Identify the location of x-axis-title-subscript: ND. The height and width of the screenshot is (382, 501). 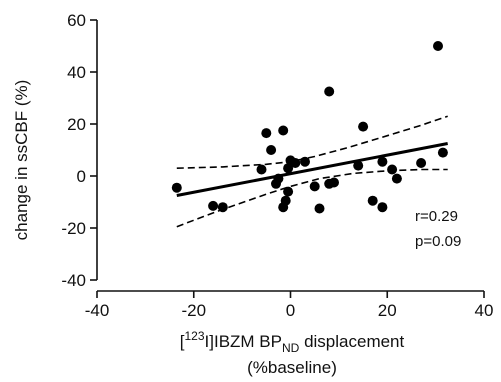
(291, 348).